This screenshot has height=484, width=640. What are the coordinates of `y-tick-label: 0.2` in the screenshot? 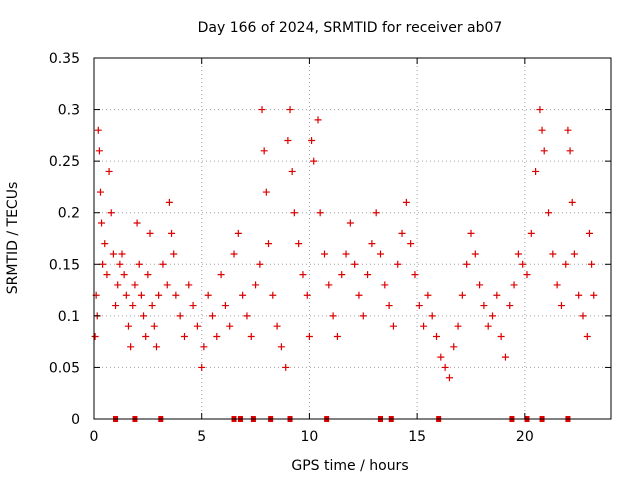 It's located at (69, 214).